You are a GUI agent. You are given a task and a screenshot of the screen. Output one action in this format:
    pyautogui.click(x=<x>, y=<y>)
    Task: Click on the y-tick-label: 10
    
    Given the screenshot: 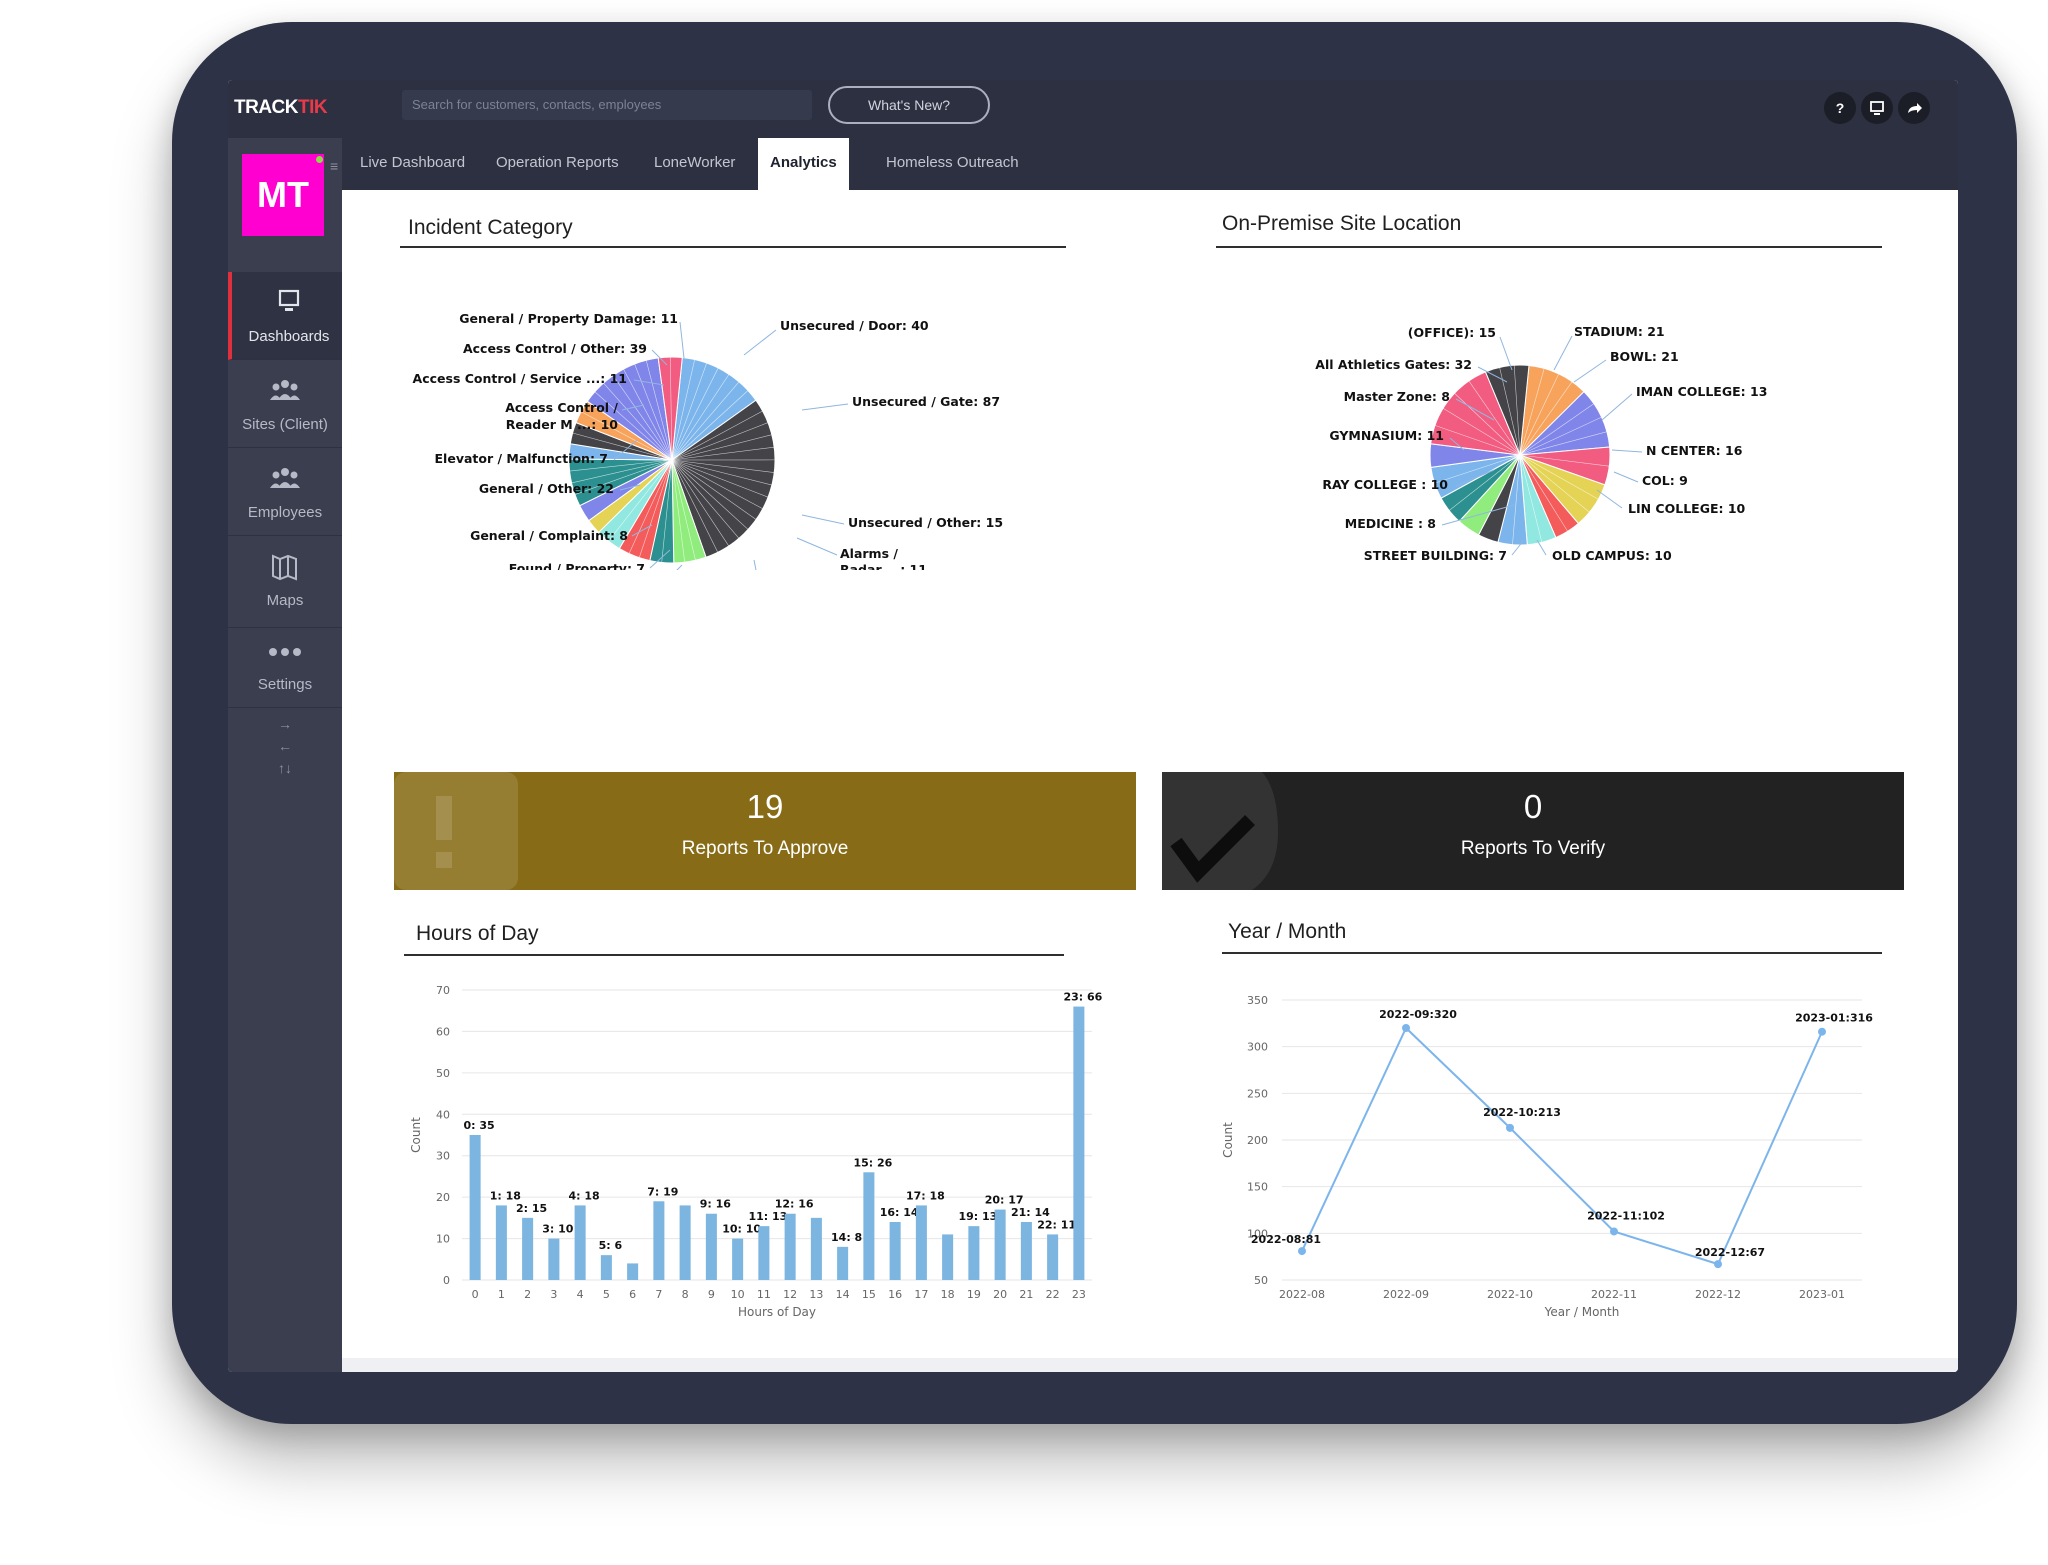 What is the action you would take?
    pyautogui.click(x=443, y=1239)
    